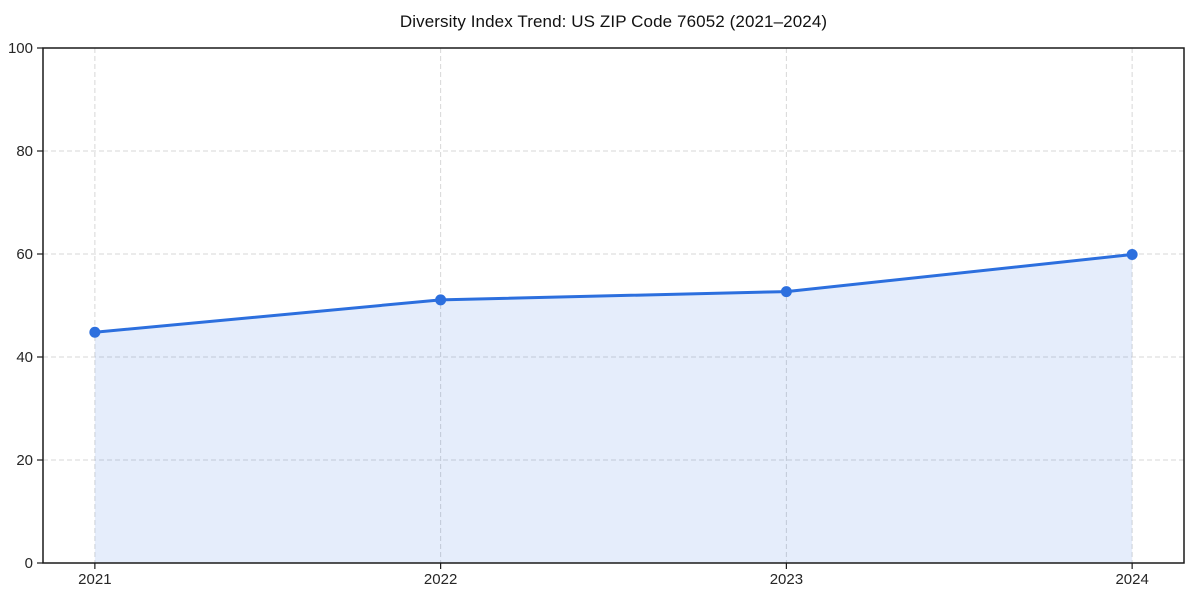  I want to click on y-tick-label: 40, so click(24, 357).